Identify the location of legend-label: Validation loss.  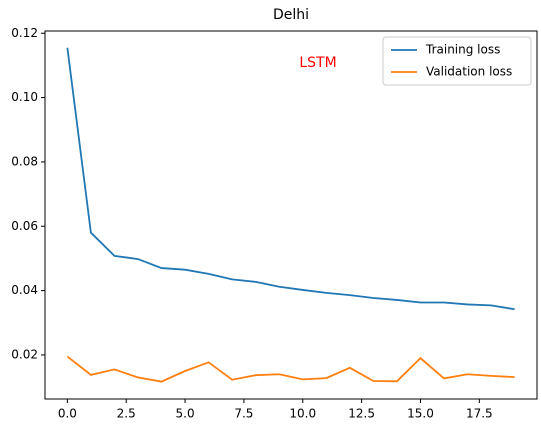
(469, 72).